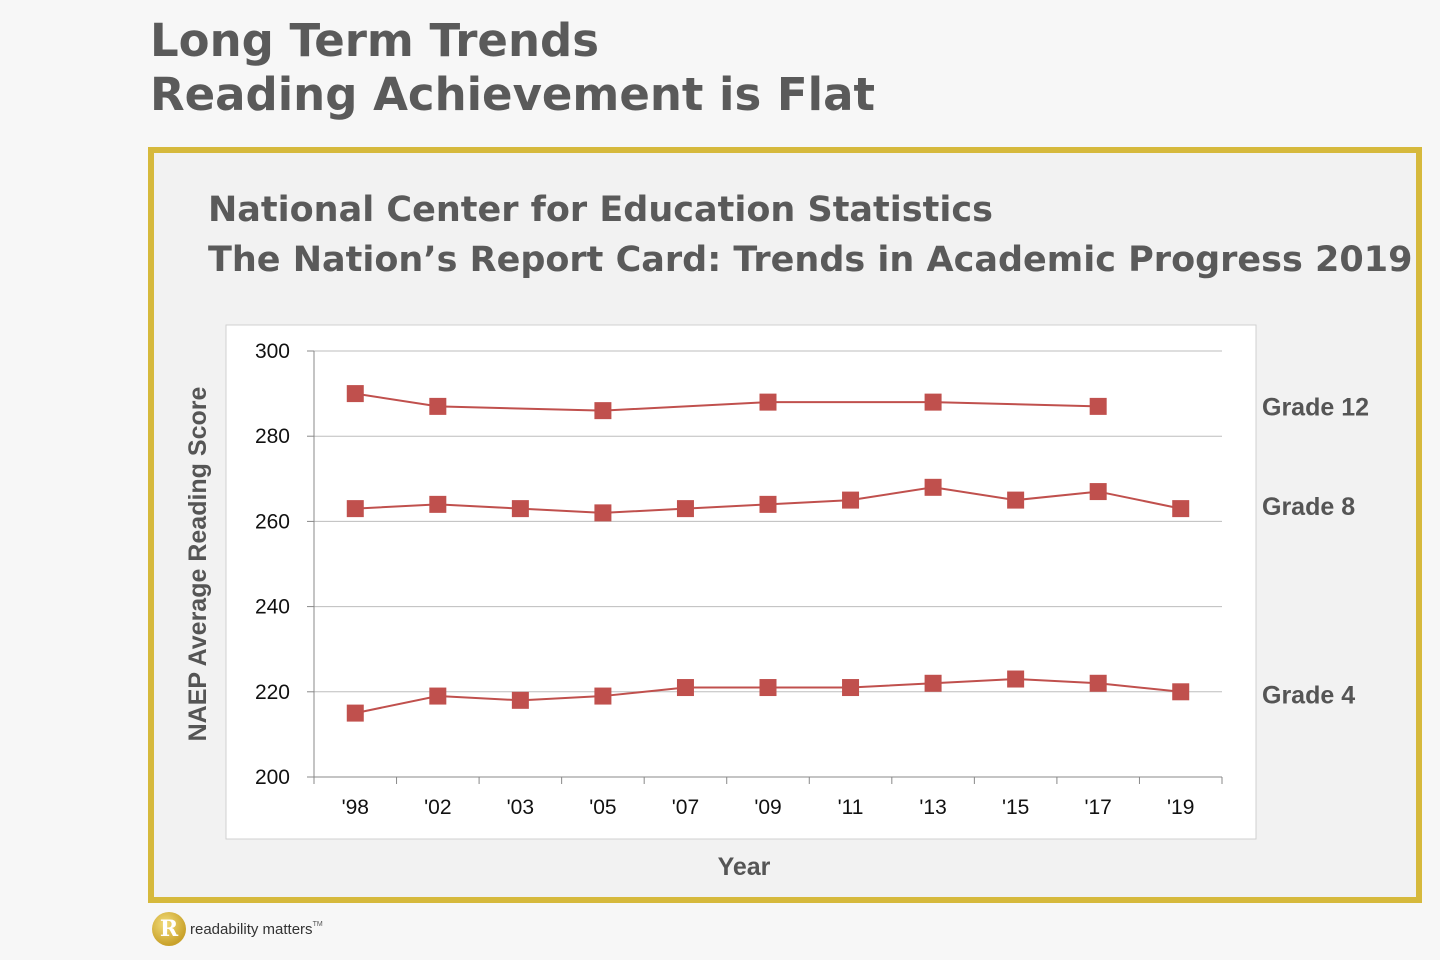 This screenshot has height=960, width=1440. I want to click on x-tick-label: '03, so click(520, 807).